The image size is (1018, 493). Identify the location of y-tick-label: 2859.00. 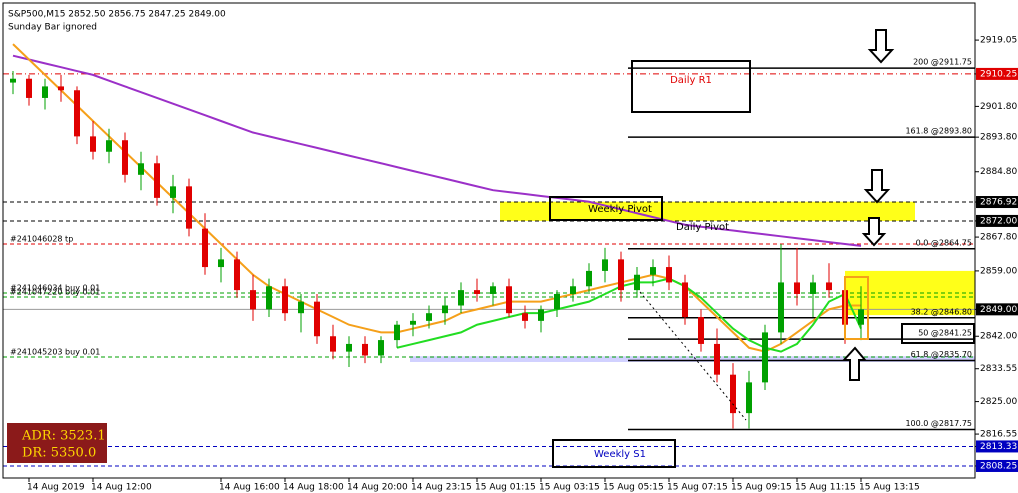
(998, 271).